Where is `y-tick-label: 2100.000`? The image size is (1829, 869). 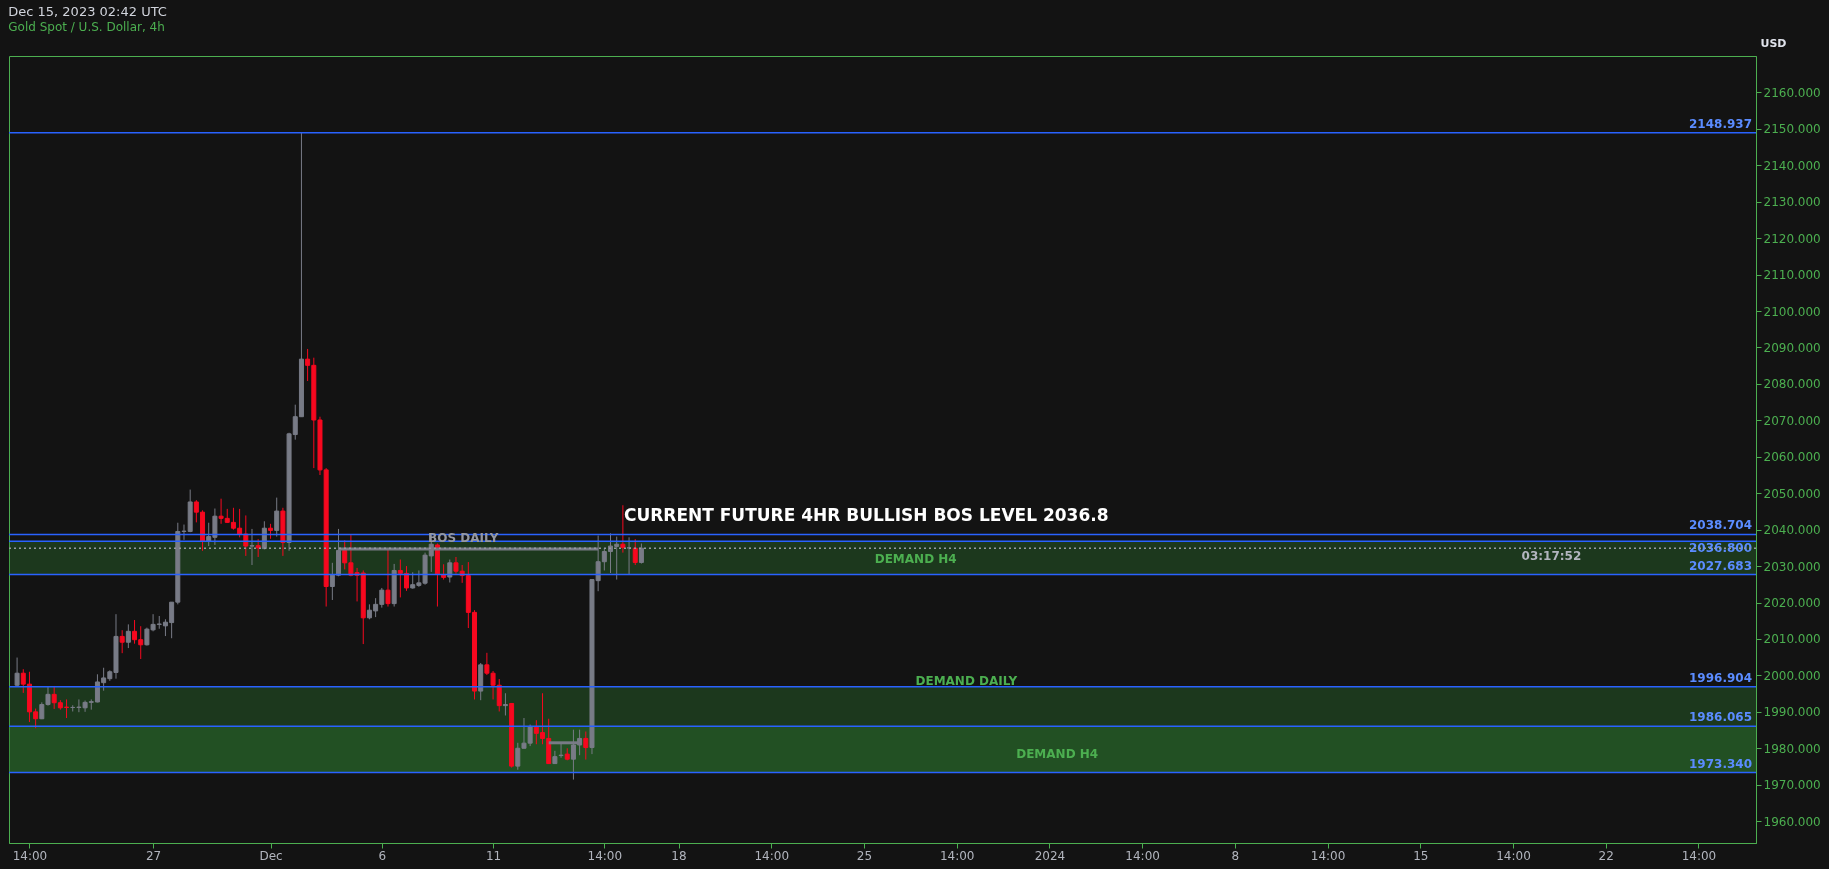
y-tick-label: 2100.000 is located at coordinates (1792, 311).